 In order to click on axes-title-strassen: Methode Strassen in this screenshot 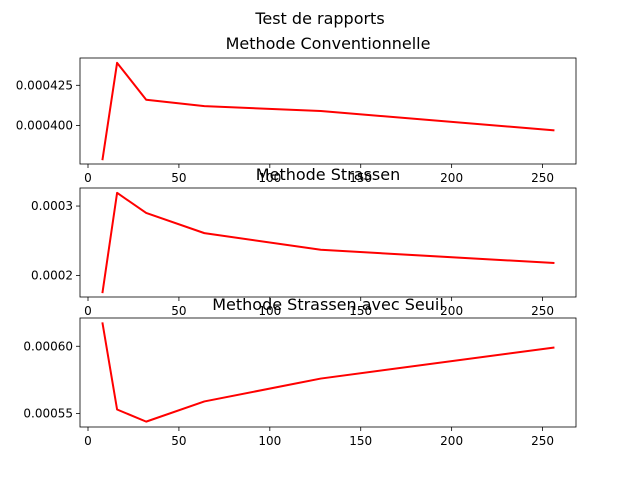, I will do `click(328, 174)`.